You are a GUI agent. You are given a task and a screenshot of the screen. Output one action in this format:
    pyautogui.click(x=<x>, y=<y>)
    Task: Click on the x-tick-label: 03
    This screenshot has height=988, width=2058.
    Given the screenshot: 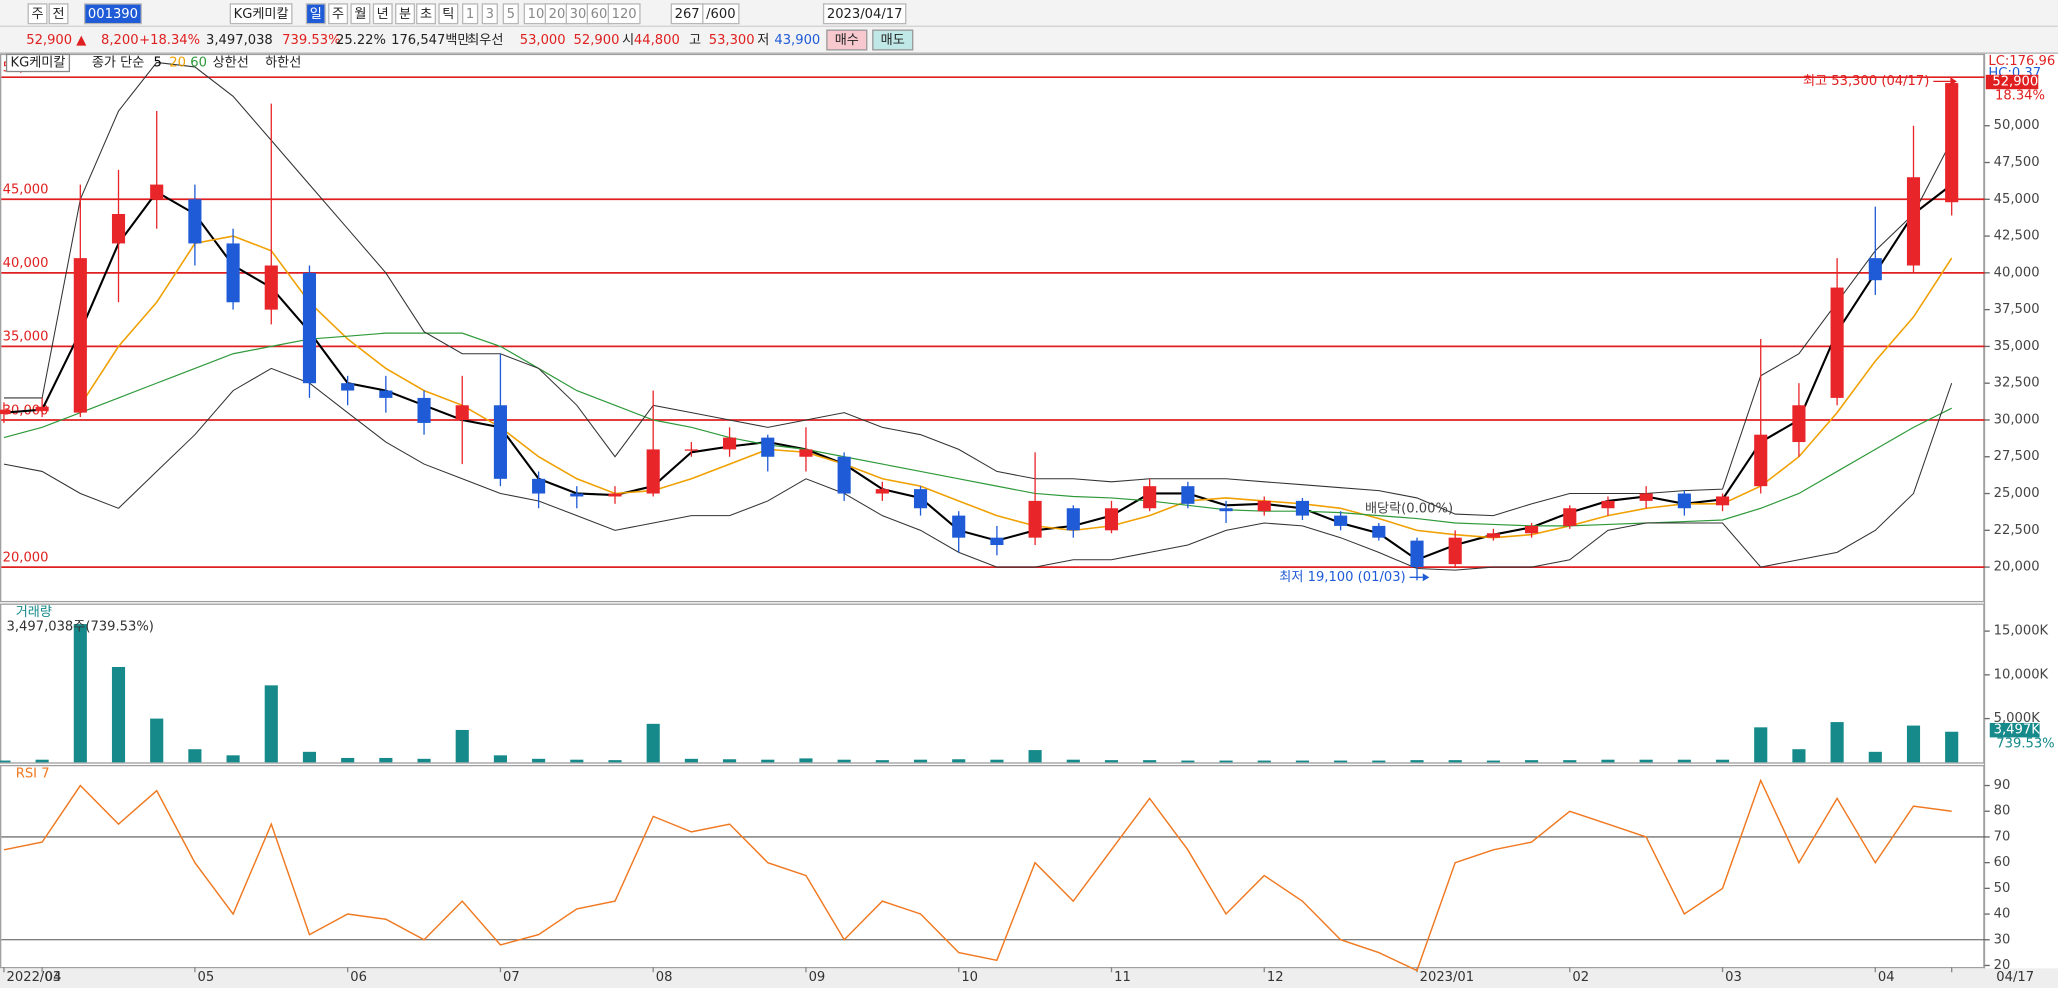 What is the action you would take?
    pyautogui.click(x=1733, y=977)
    